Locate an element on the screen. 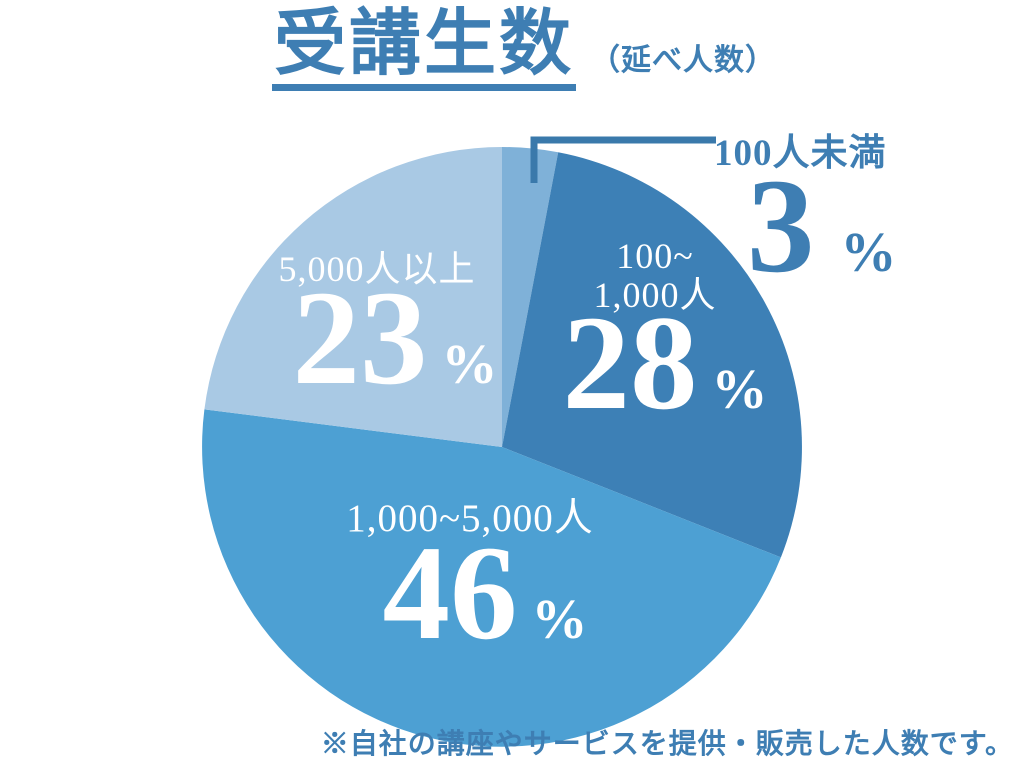 Image resolution: width=1024 pixels, height=768 pixels. slice-percent-value: 28 is located at coordinates (630, 363).